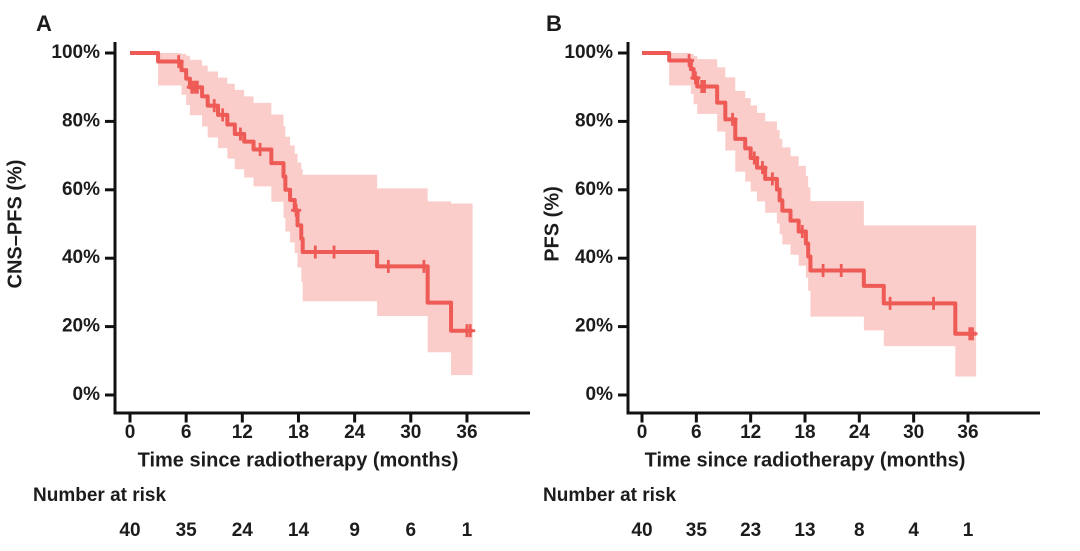 The height and width of the screenshot is (551, 1080). What do you see at coordinates (298, 460) in the screenshot?
I see `panel-a-x-axis-title: Time since radiotherapy (months)` at bounding box center [298, 460].